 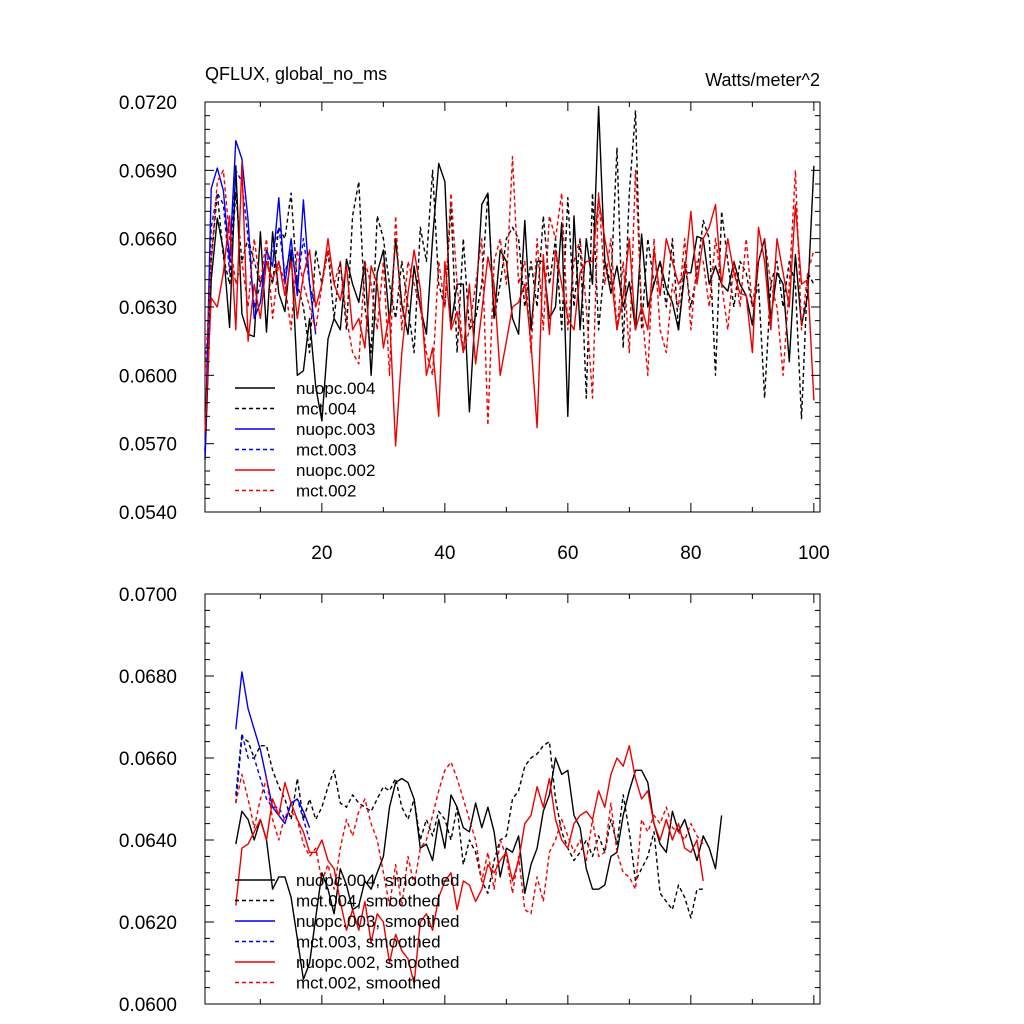 I want to click on legend-label: mct.002, smoothed, so click(x=368, y=983).